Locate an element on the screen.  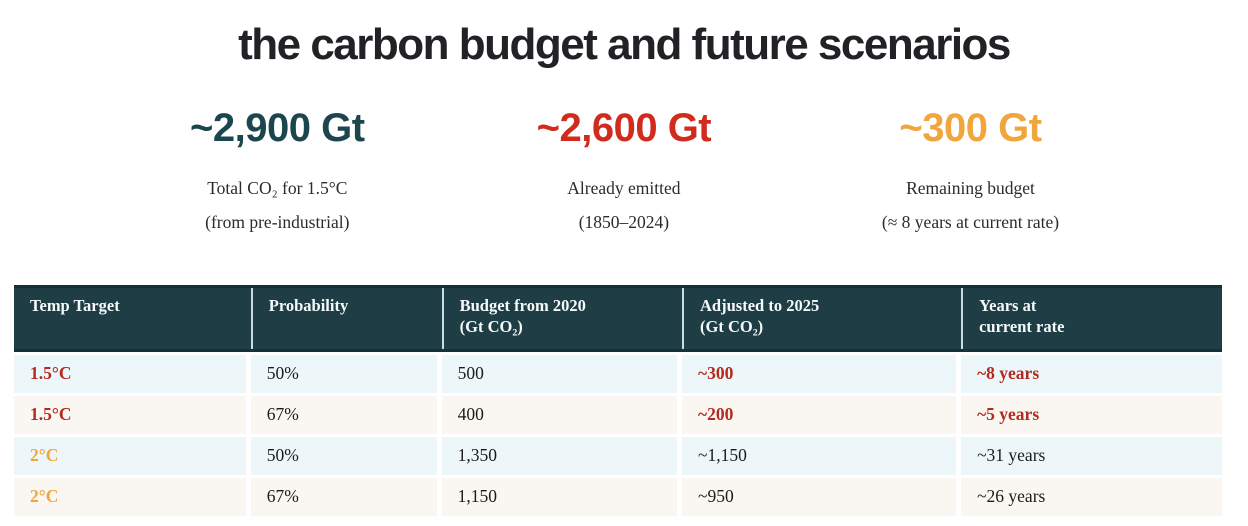
col-header-years-current-rate: Years at current rate is located at coordinates (1091, 318).